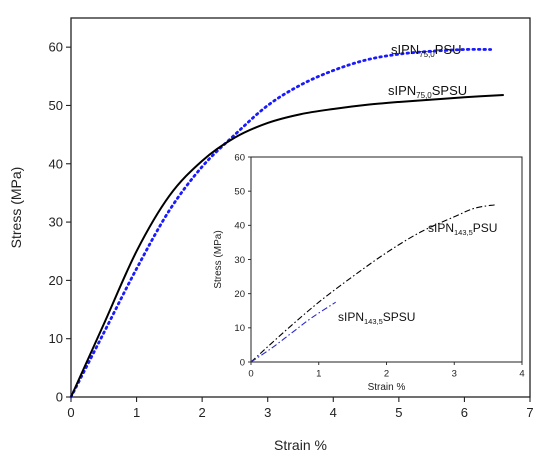 Image resolution: width=550 pixels, height=464 pixels. What do you see at coordinates (59, 397) in the screenshot?
I see `main-y-tick-label: 0` at bounding box center [59, 397].